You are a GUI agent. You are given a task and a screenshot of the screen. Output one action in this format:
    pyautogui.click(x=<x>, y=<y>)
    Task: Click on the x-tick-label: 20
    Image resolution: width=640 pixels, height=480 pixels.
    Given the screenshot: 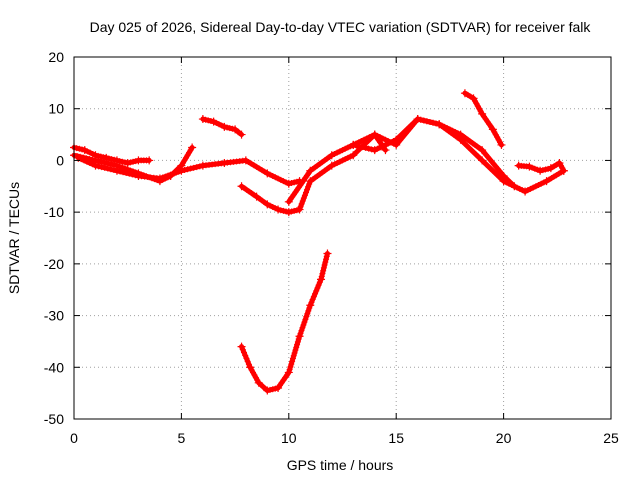 What is the action you would take?
    pyautogui.click(x=504, y=438)
    